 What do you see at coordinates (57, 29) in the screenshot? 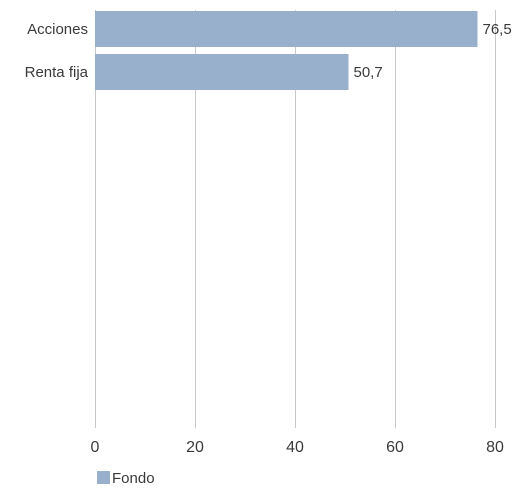
I see `category-label-acciones: Acciones` at bounding box center [57, 29].